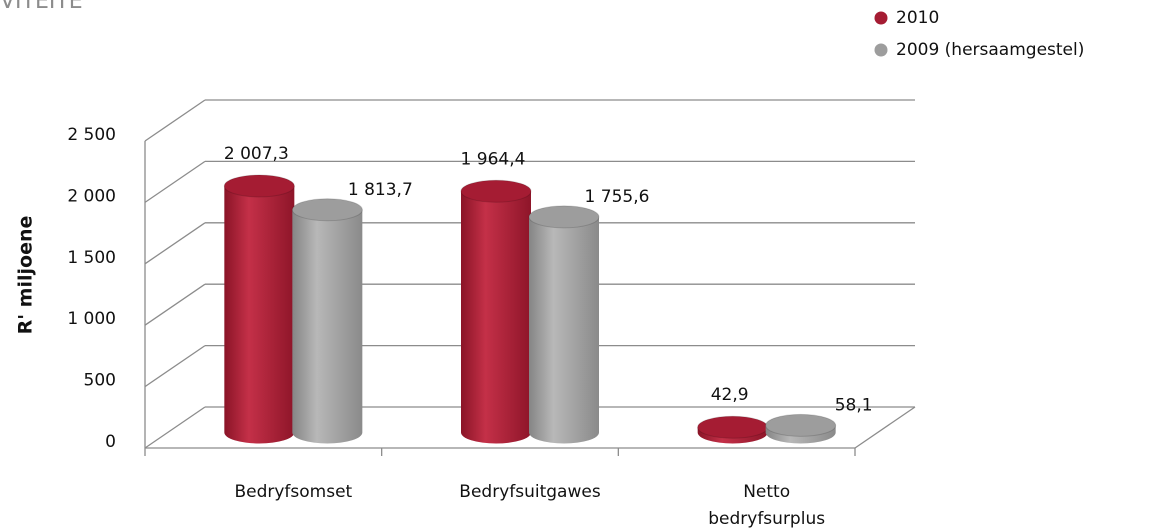 The height and width of the screenshot is (531, 1151). Describe the element at coordinates (91, 196) in the screenshot. I see `y-tick-label: 2 000` at that location.